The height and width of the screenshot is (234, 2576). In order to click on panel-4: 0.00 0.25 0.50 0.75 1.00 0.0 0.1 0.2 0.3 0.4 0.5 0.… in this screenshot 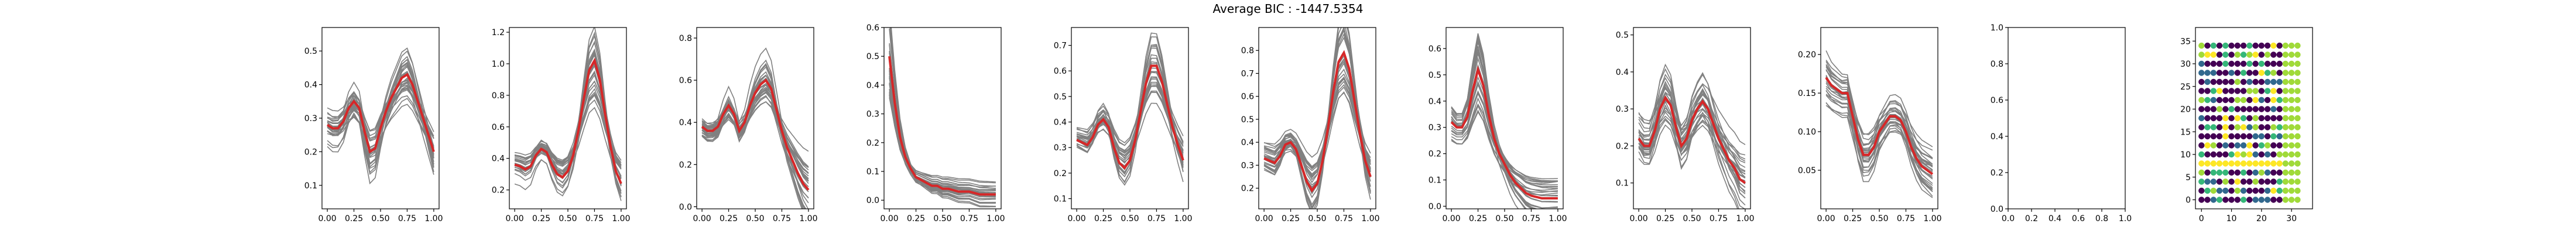, I will do `click(935, 123)`.